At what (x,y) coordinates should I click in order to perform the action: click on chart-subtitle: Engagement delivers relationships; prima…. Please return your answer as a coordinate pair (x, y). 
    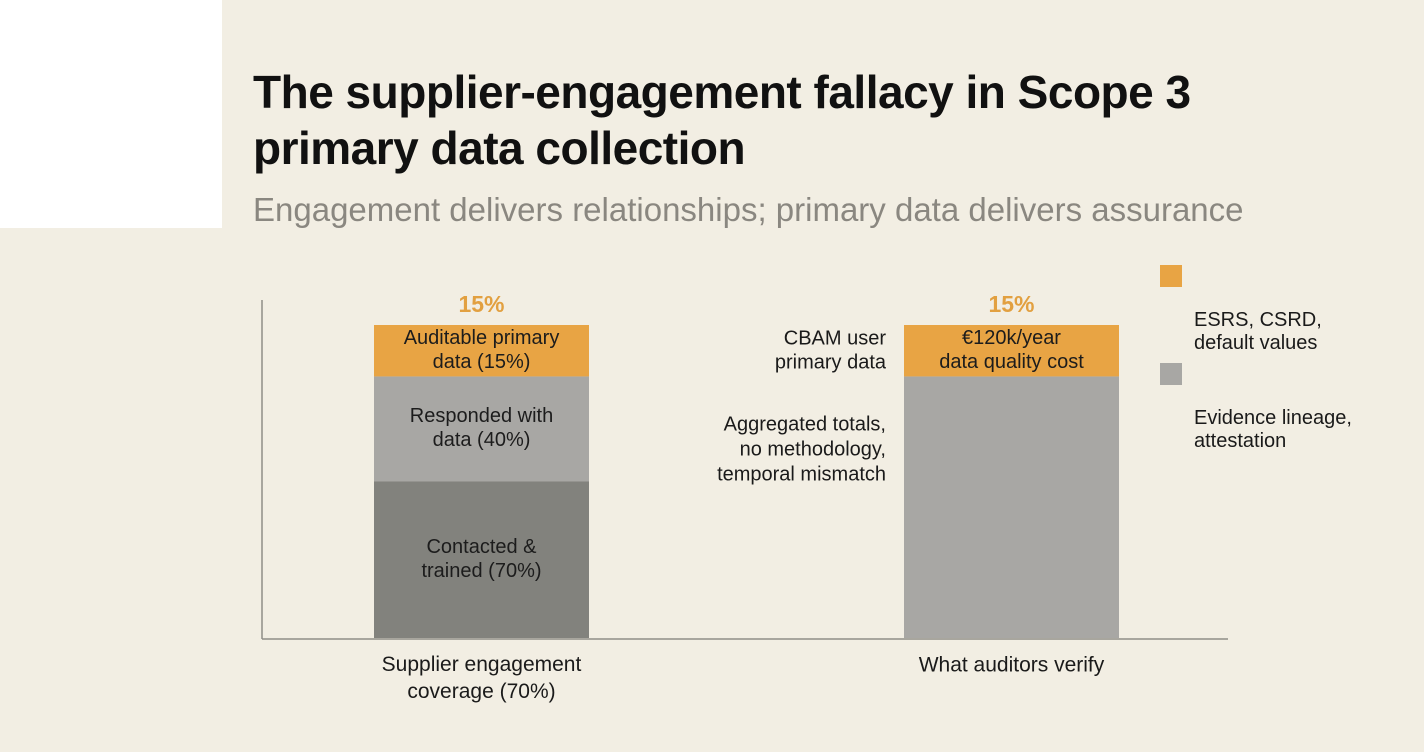
    Looking at the image, I should click on (748, 209).